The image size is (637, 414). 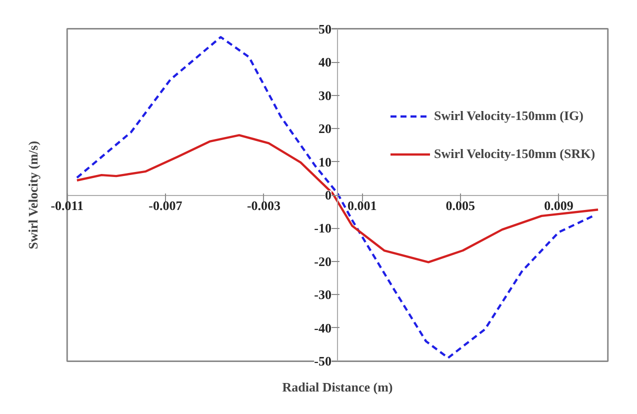 What do you see at coordinates (165, 205) in the screenshot?
I see `x-tick-label: -0.007` at bounding box center [165, 205].